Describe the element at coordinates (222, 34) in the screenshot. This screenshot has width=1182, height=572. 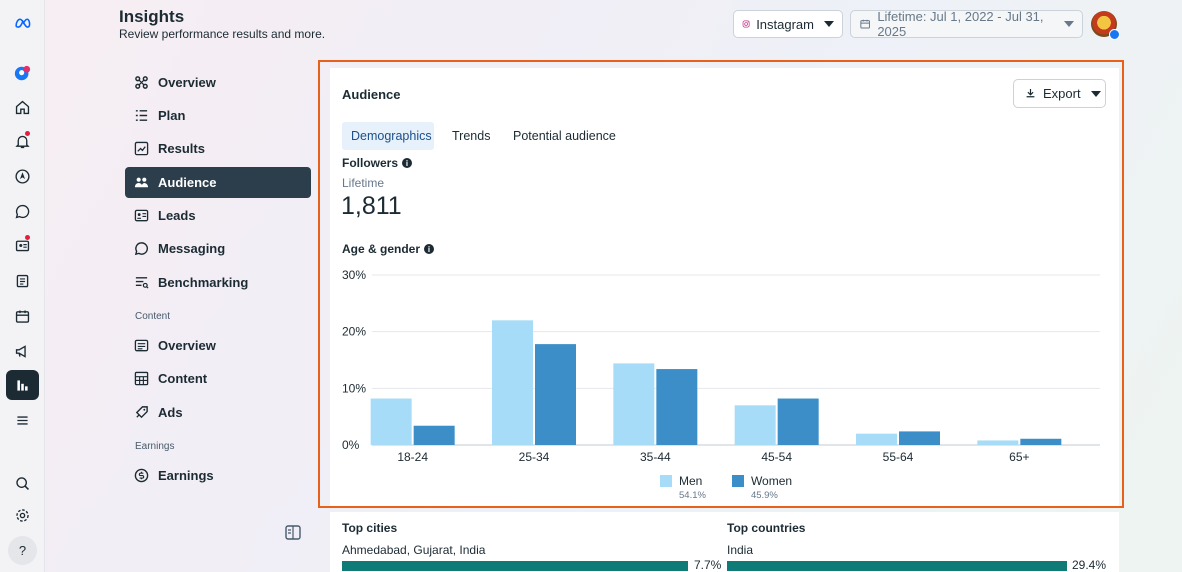
I see `page-subtitle: Review performance results and more.` at that location.